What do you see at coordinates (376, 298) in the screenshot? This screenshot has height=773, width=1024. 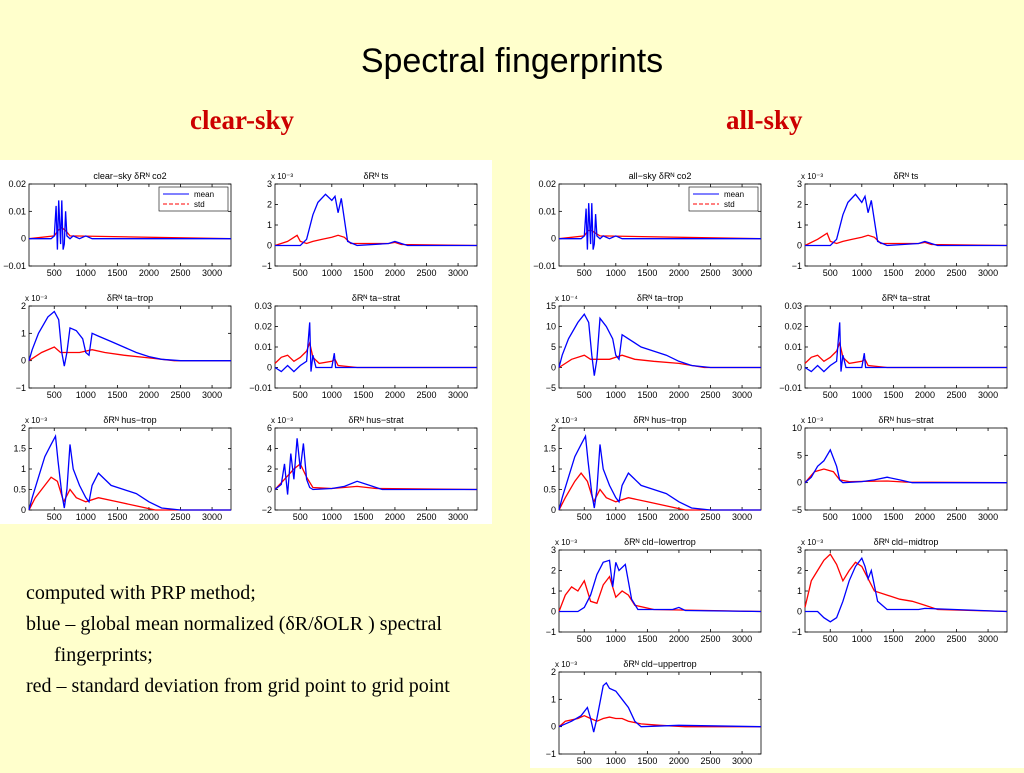 I see `chart-title: δRᴺ ta−strat` at bounding box center [376, 298].